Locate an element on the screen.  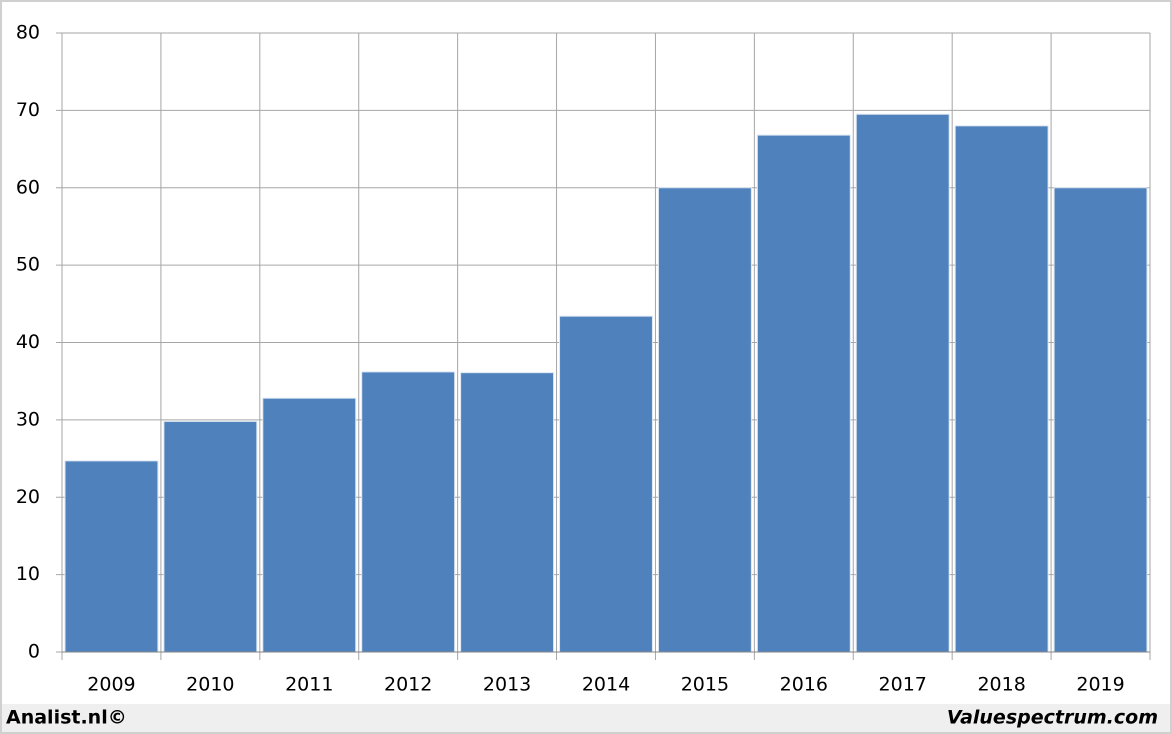
x-tick-label: 2010 is located at coordinates (210, 685).